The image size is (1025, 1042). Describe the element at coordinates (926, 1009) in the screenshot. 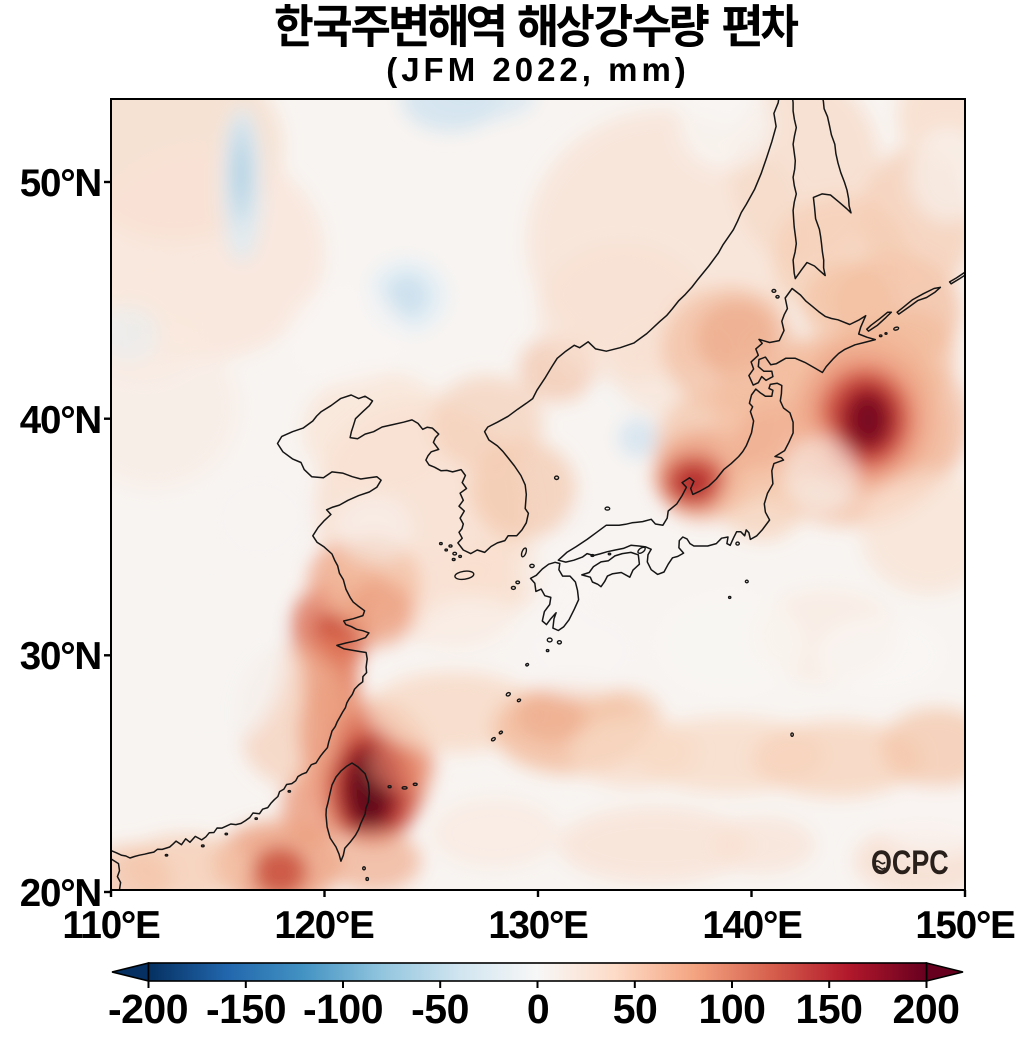

I see `svg-text: 200` at that location.